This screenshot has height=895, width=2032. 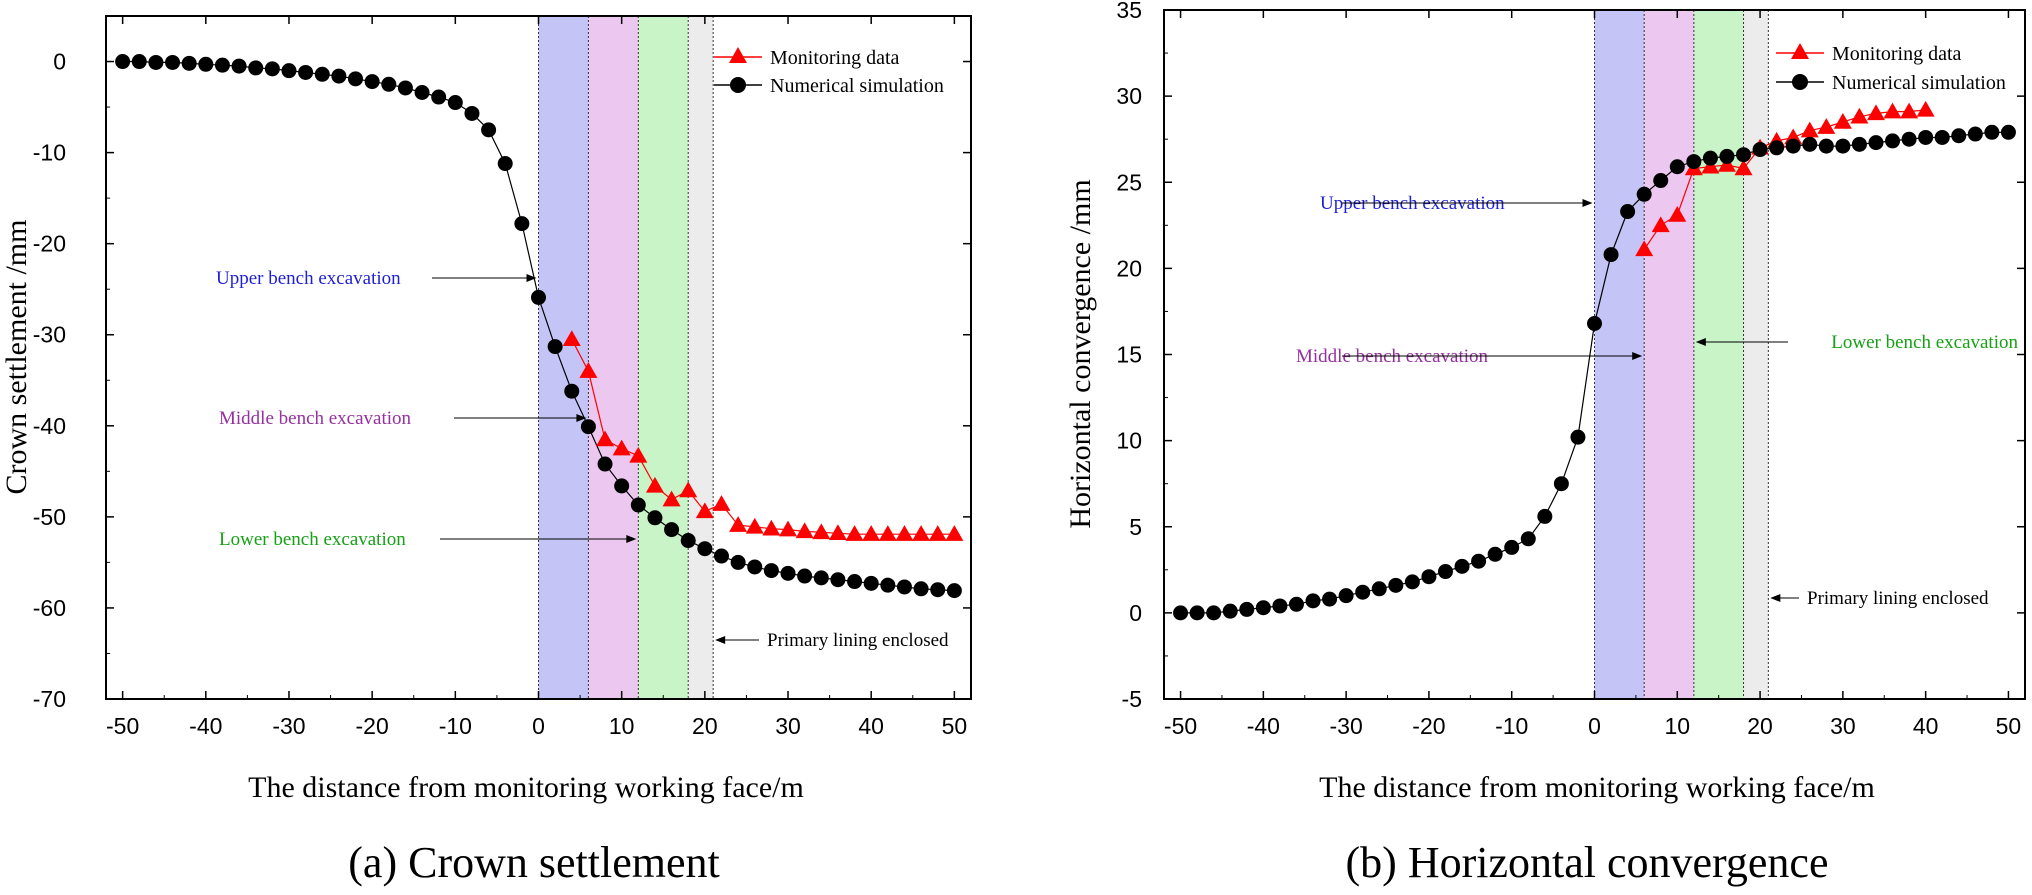 I want to click on y-tick-label: -10, so click(x=49, y=153).